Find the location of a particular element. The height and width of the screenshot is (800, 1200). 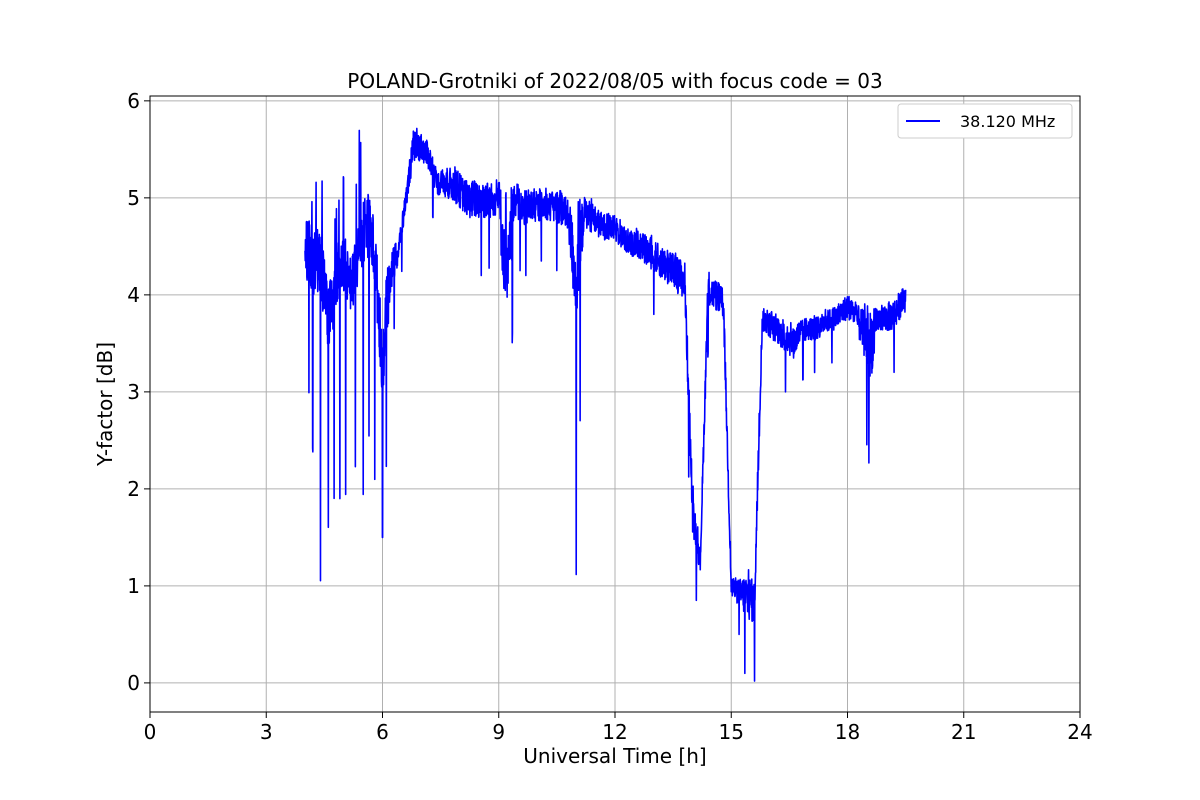

x-tick-label: 24 is located at coordinates (1079, 732).